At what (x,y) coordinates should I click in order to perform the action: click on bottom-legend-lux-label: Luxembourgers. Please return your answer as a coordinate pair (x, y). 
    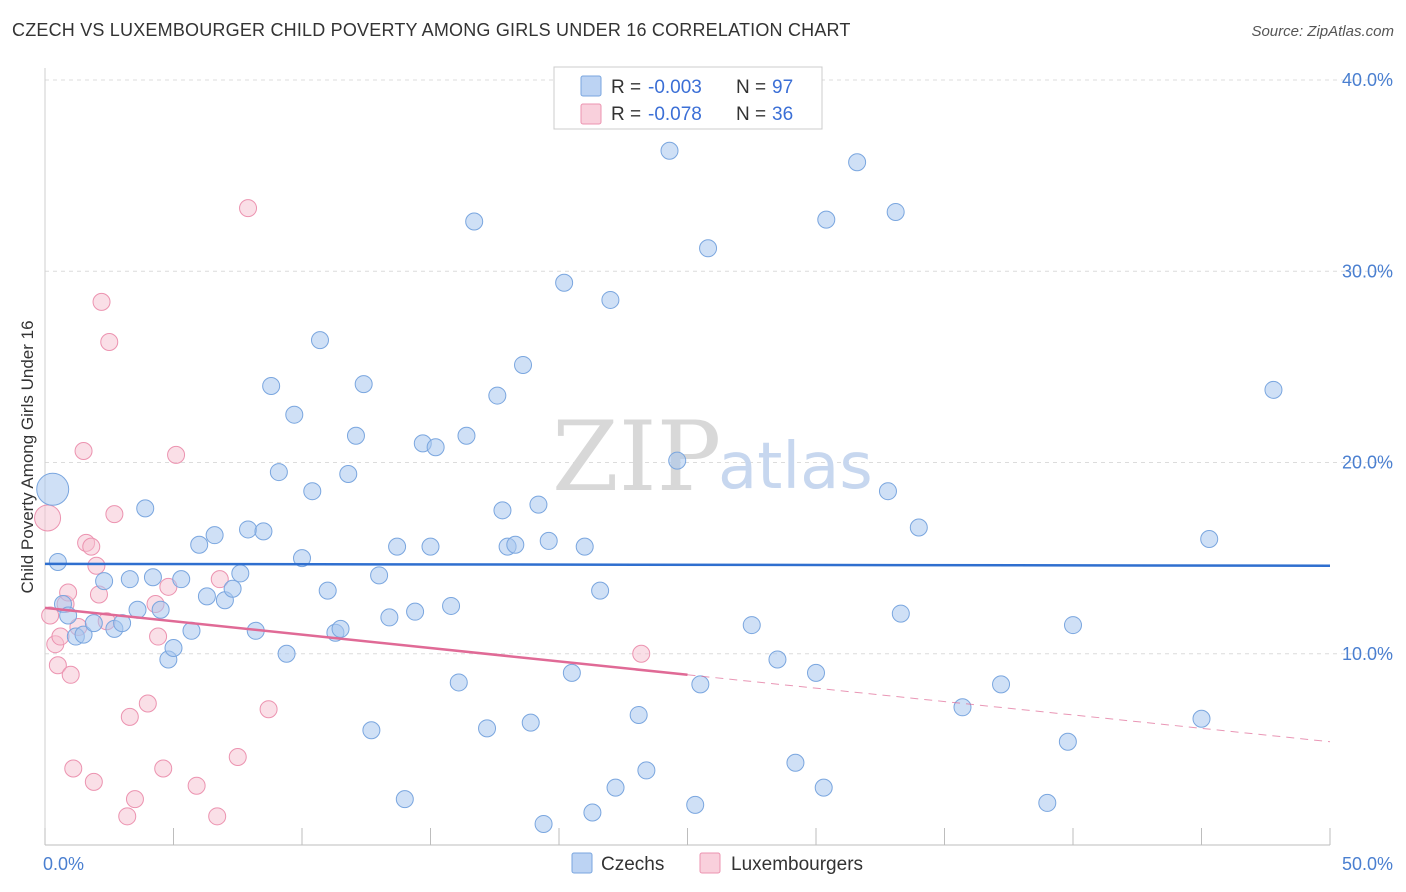
    Looking at the image, I should click on (797, 864).